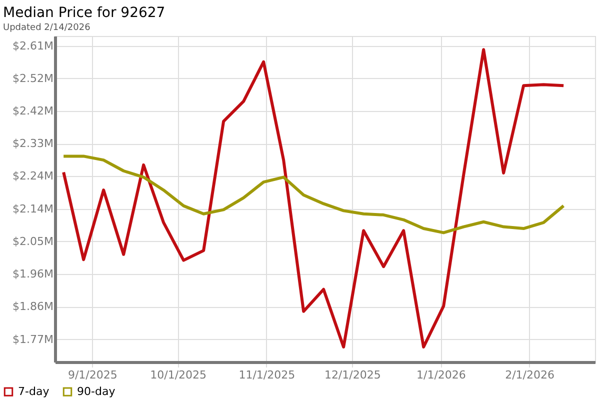 The height and width of the screenshot is (400, 600). Describe the element at coordinates (96, 391) in the screenshot. I see `legend-label: 90-day` at that location.